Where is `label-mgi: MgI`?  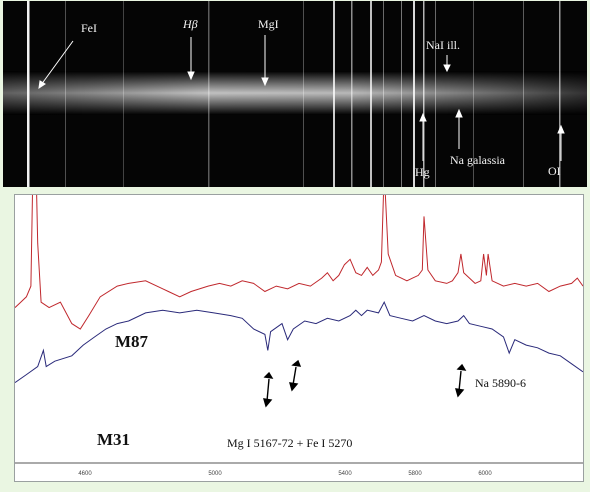 label-mgi: MgI is located at coordinates (268, 24).